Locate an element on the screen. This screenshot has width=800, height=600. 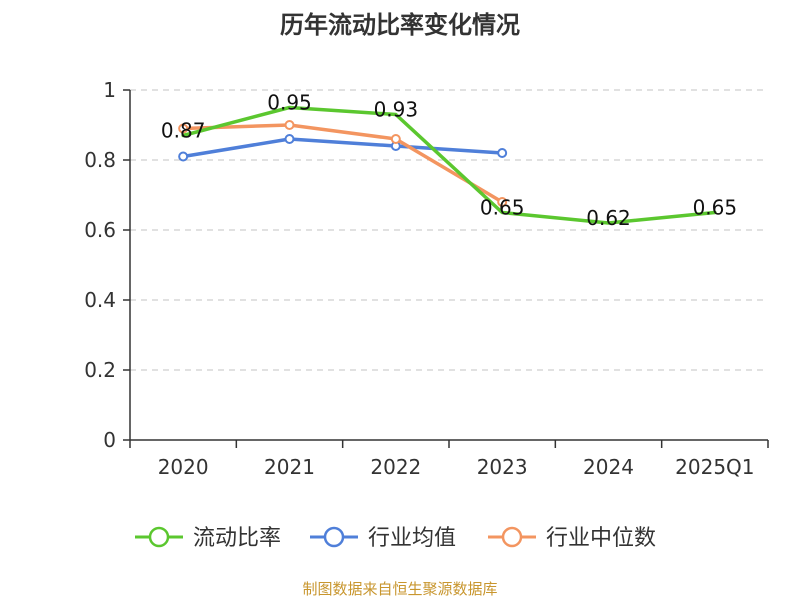
data-label: 0.87 is located at coordinates (183, 131).